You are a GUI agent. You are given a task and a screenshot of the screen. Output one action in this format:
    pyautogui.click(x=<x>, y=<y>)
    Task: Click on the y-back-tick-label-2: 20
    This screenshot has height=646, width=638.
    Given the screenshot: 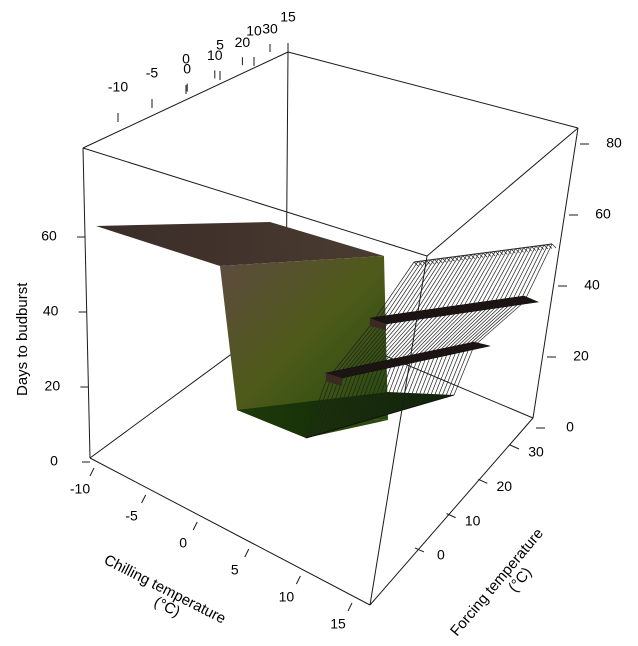 What is the action you would take?
    pyautogui.click(x=243, y=42)
    